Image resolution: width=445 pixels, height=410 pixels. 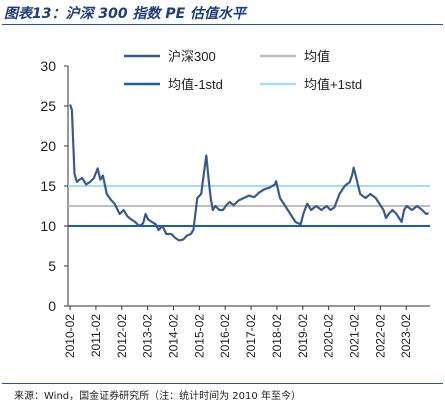 I want to click on x-tick-label: 2013-02, so click(x=148, y=336).